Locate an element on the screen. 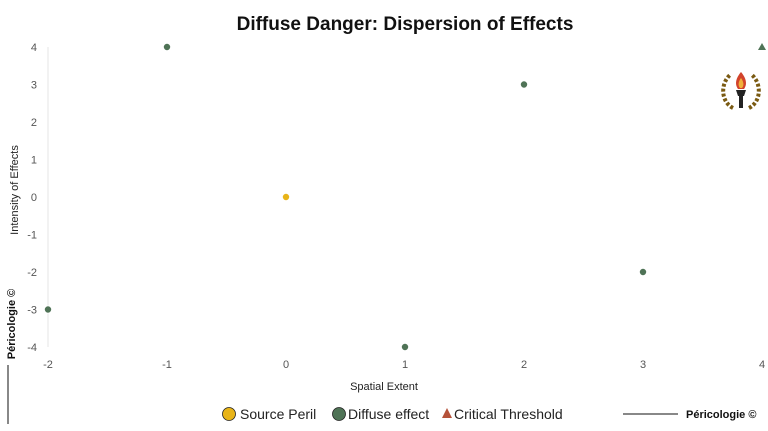  source-peril-point is located at coordinates (285, 196).